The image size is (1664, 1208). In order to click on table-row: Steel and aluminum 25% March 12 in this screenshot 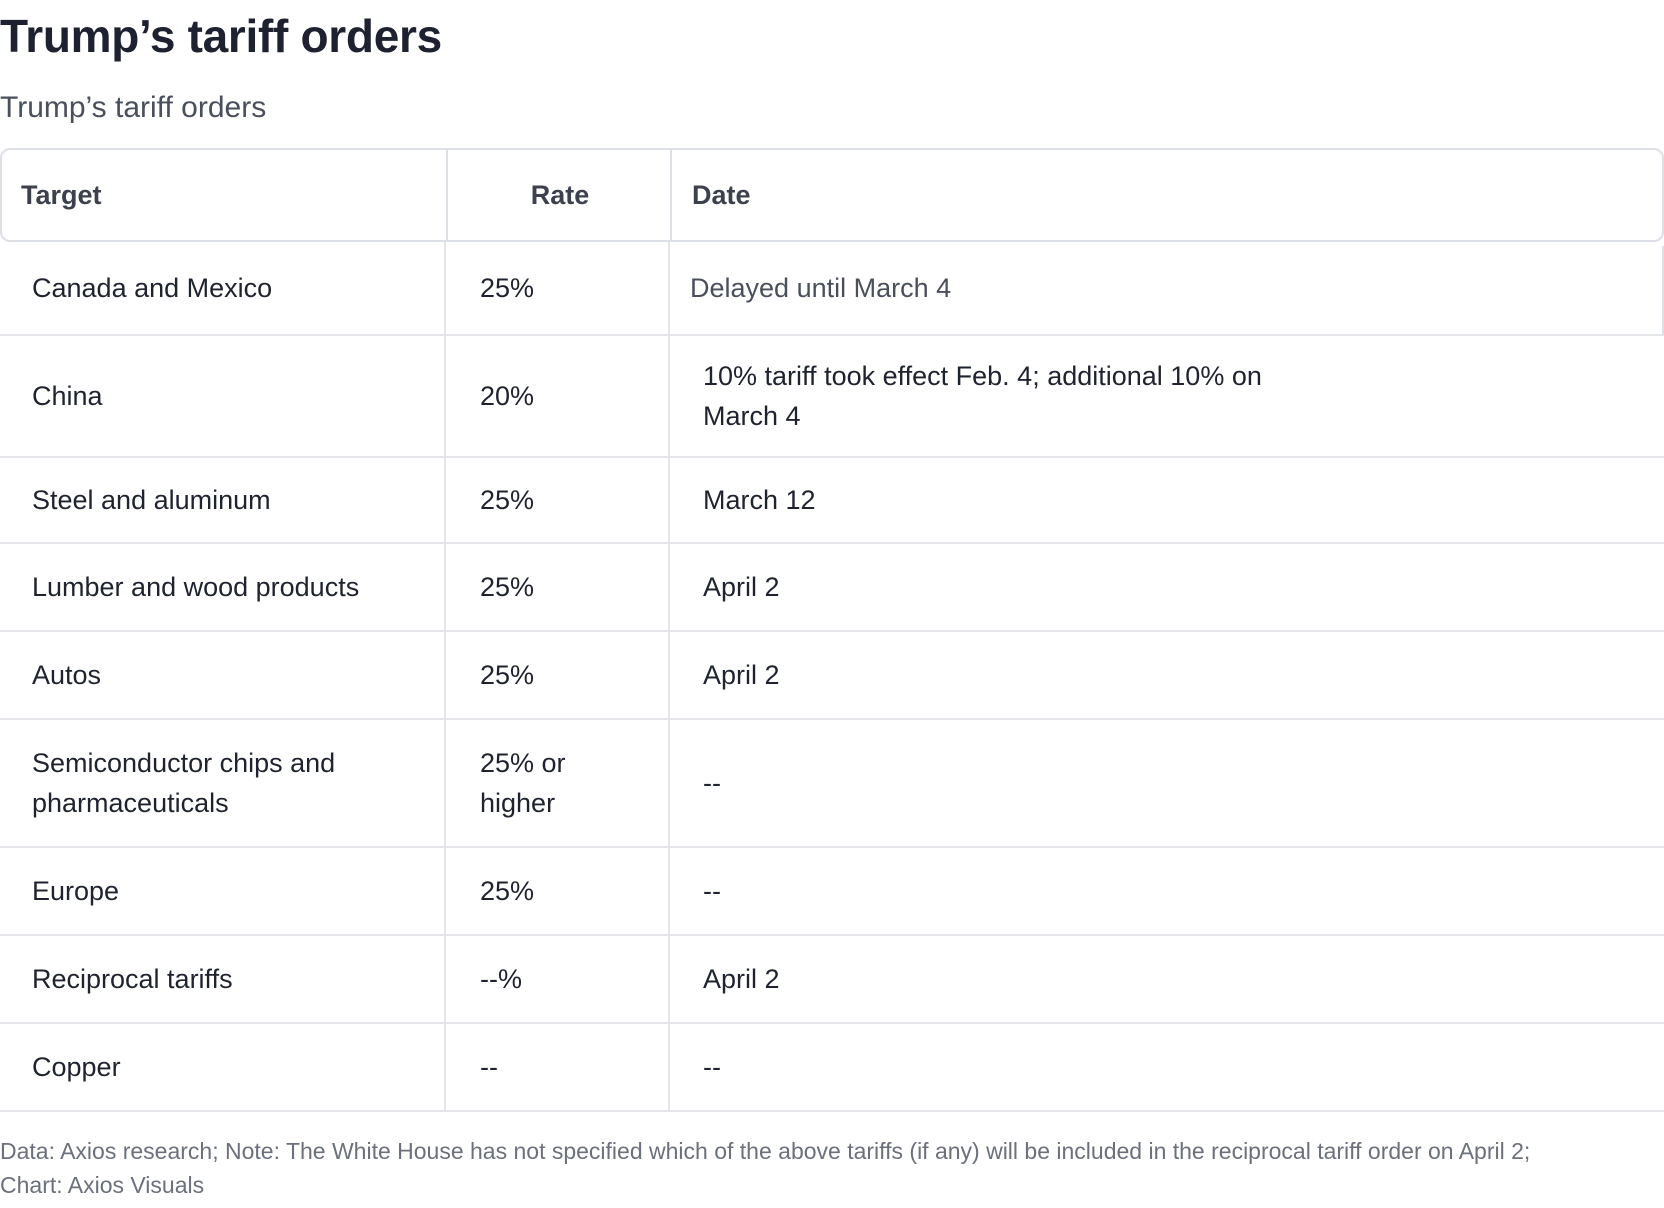, I will do `click(832, 501)`.